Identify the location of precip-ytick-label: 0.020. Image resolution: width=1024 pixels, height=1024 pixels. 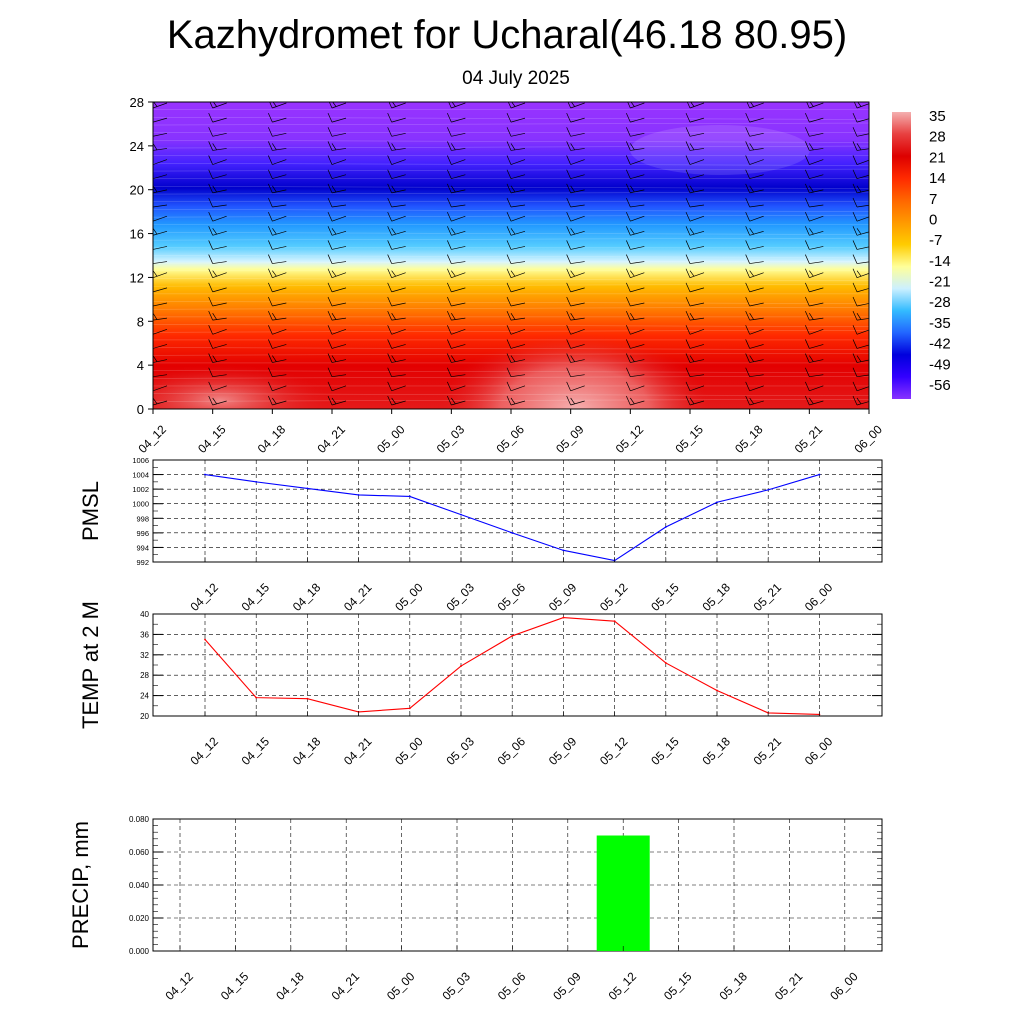
(139, 918).